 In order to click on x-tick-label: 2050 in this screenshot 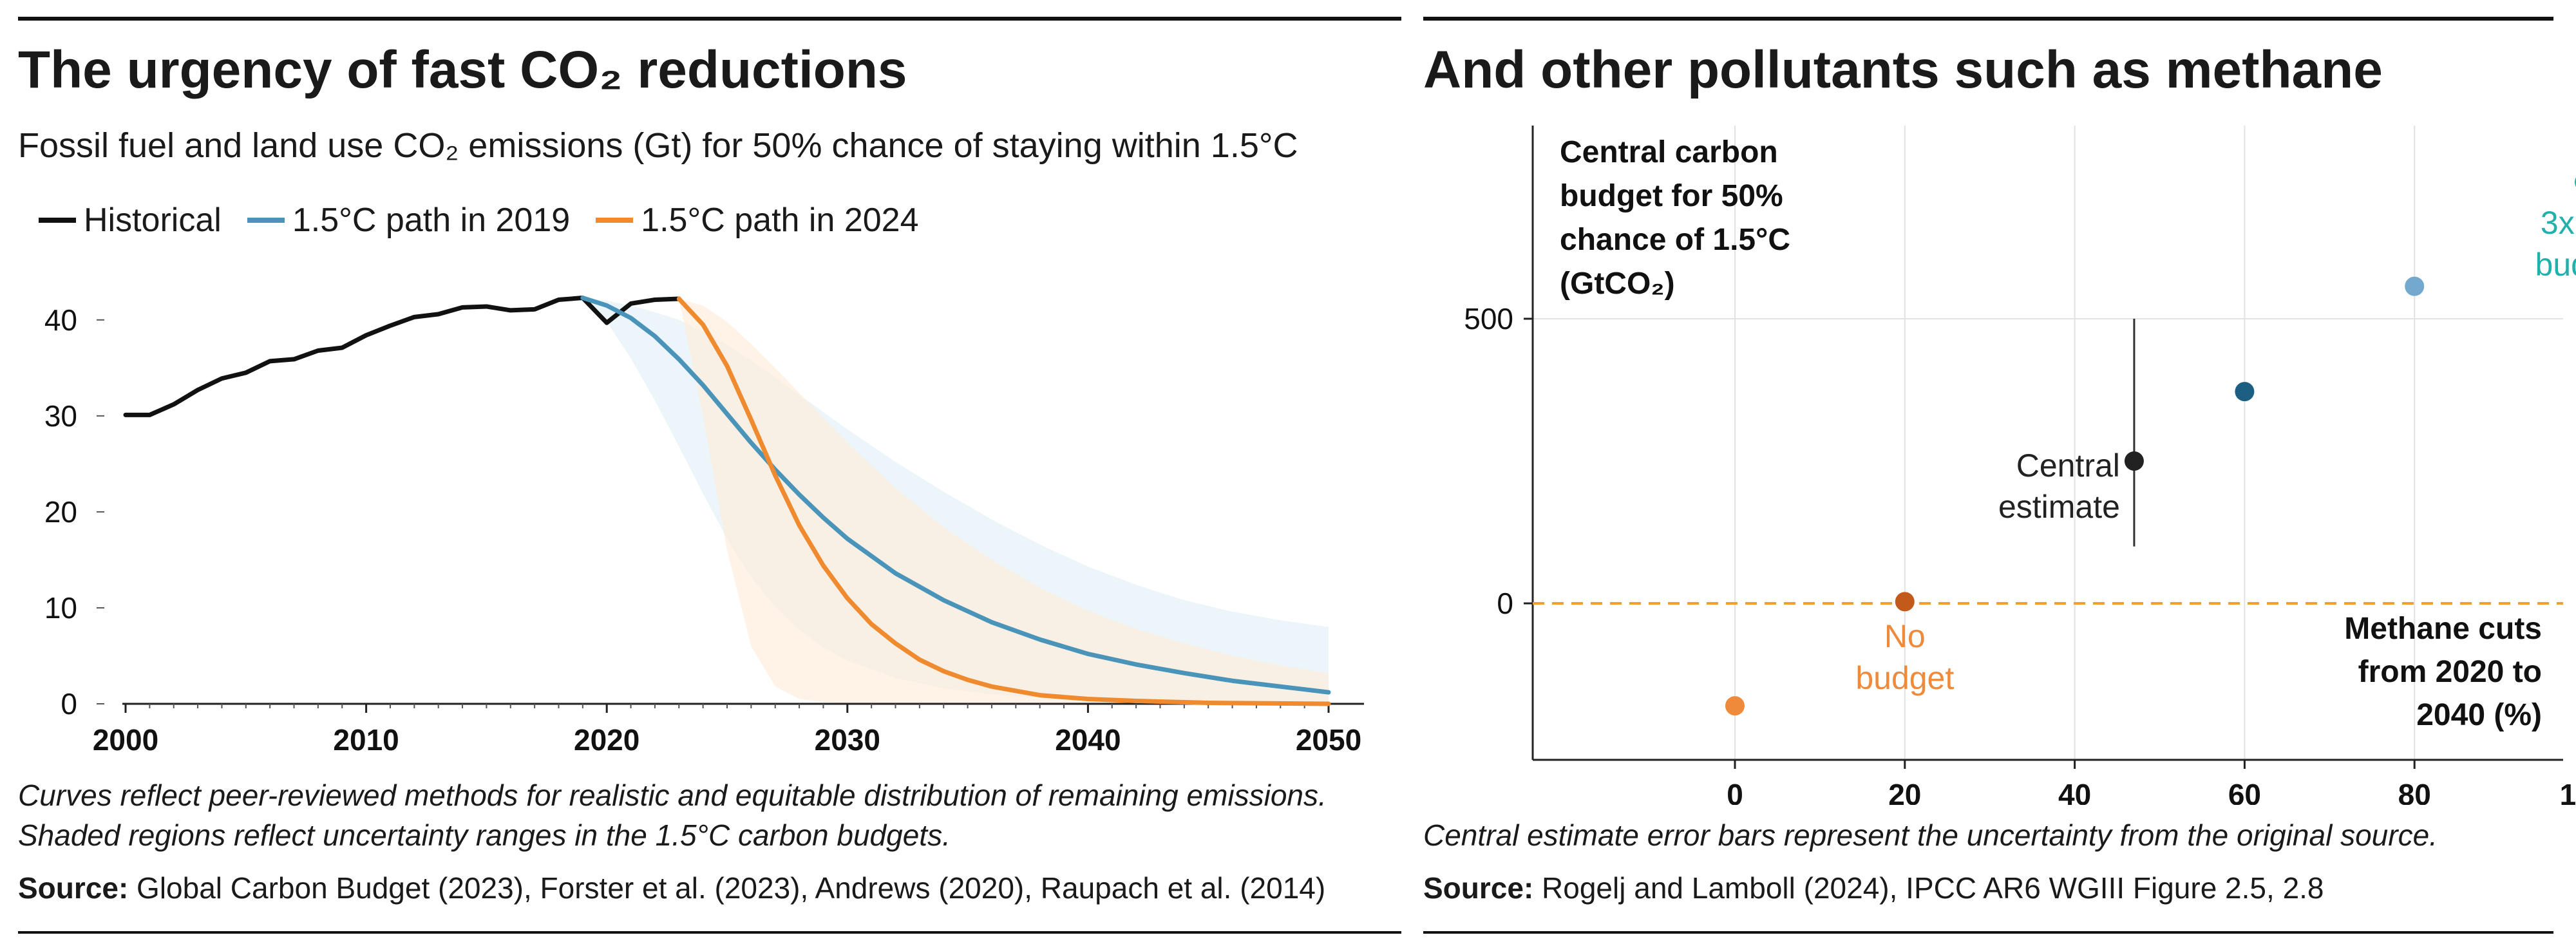, I will do `click(1329, 740)`.